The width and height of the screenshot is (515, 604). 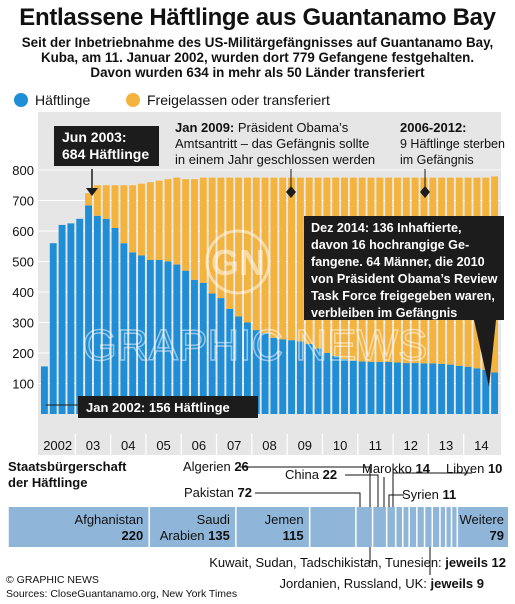 I want to click on watermark-text: GRAPHIC NEWS, so click(x=255, y=345).